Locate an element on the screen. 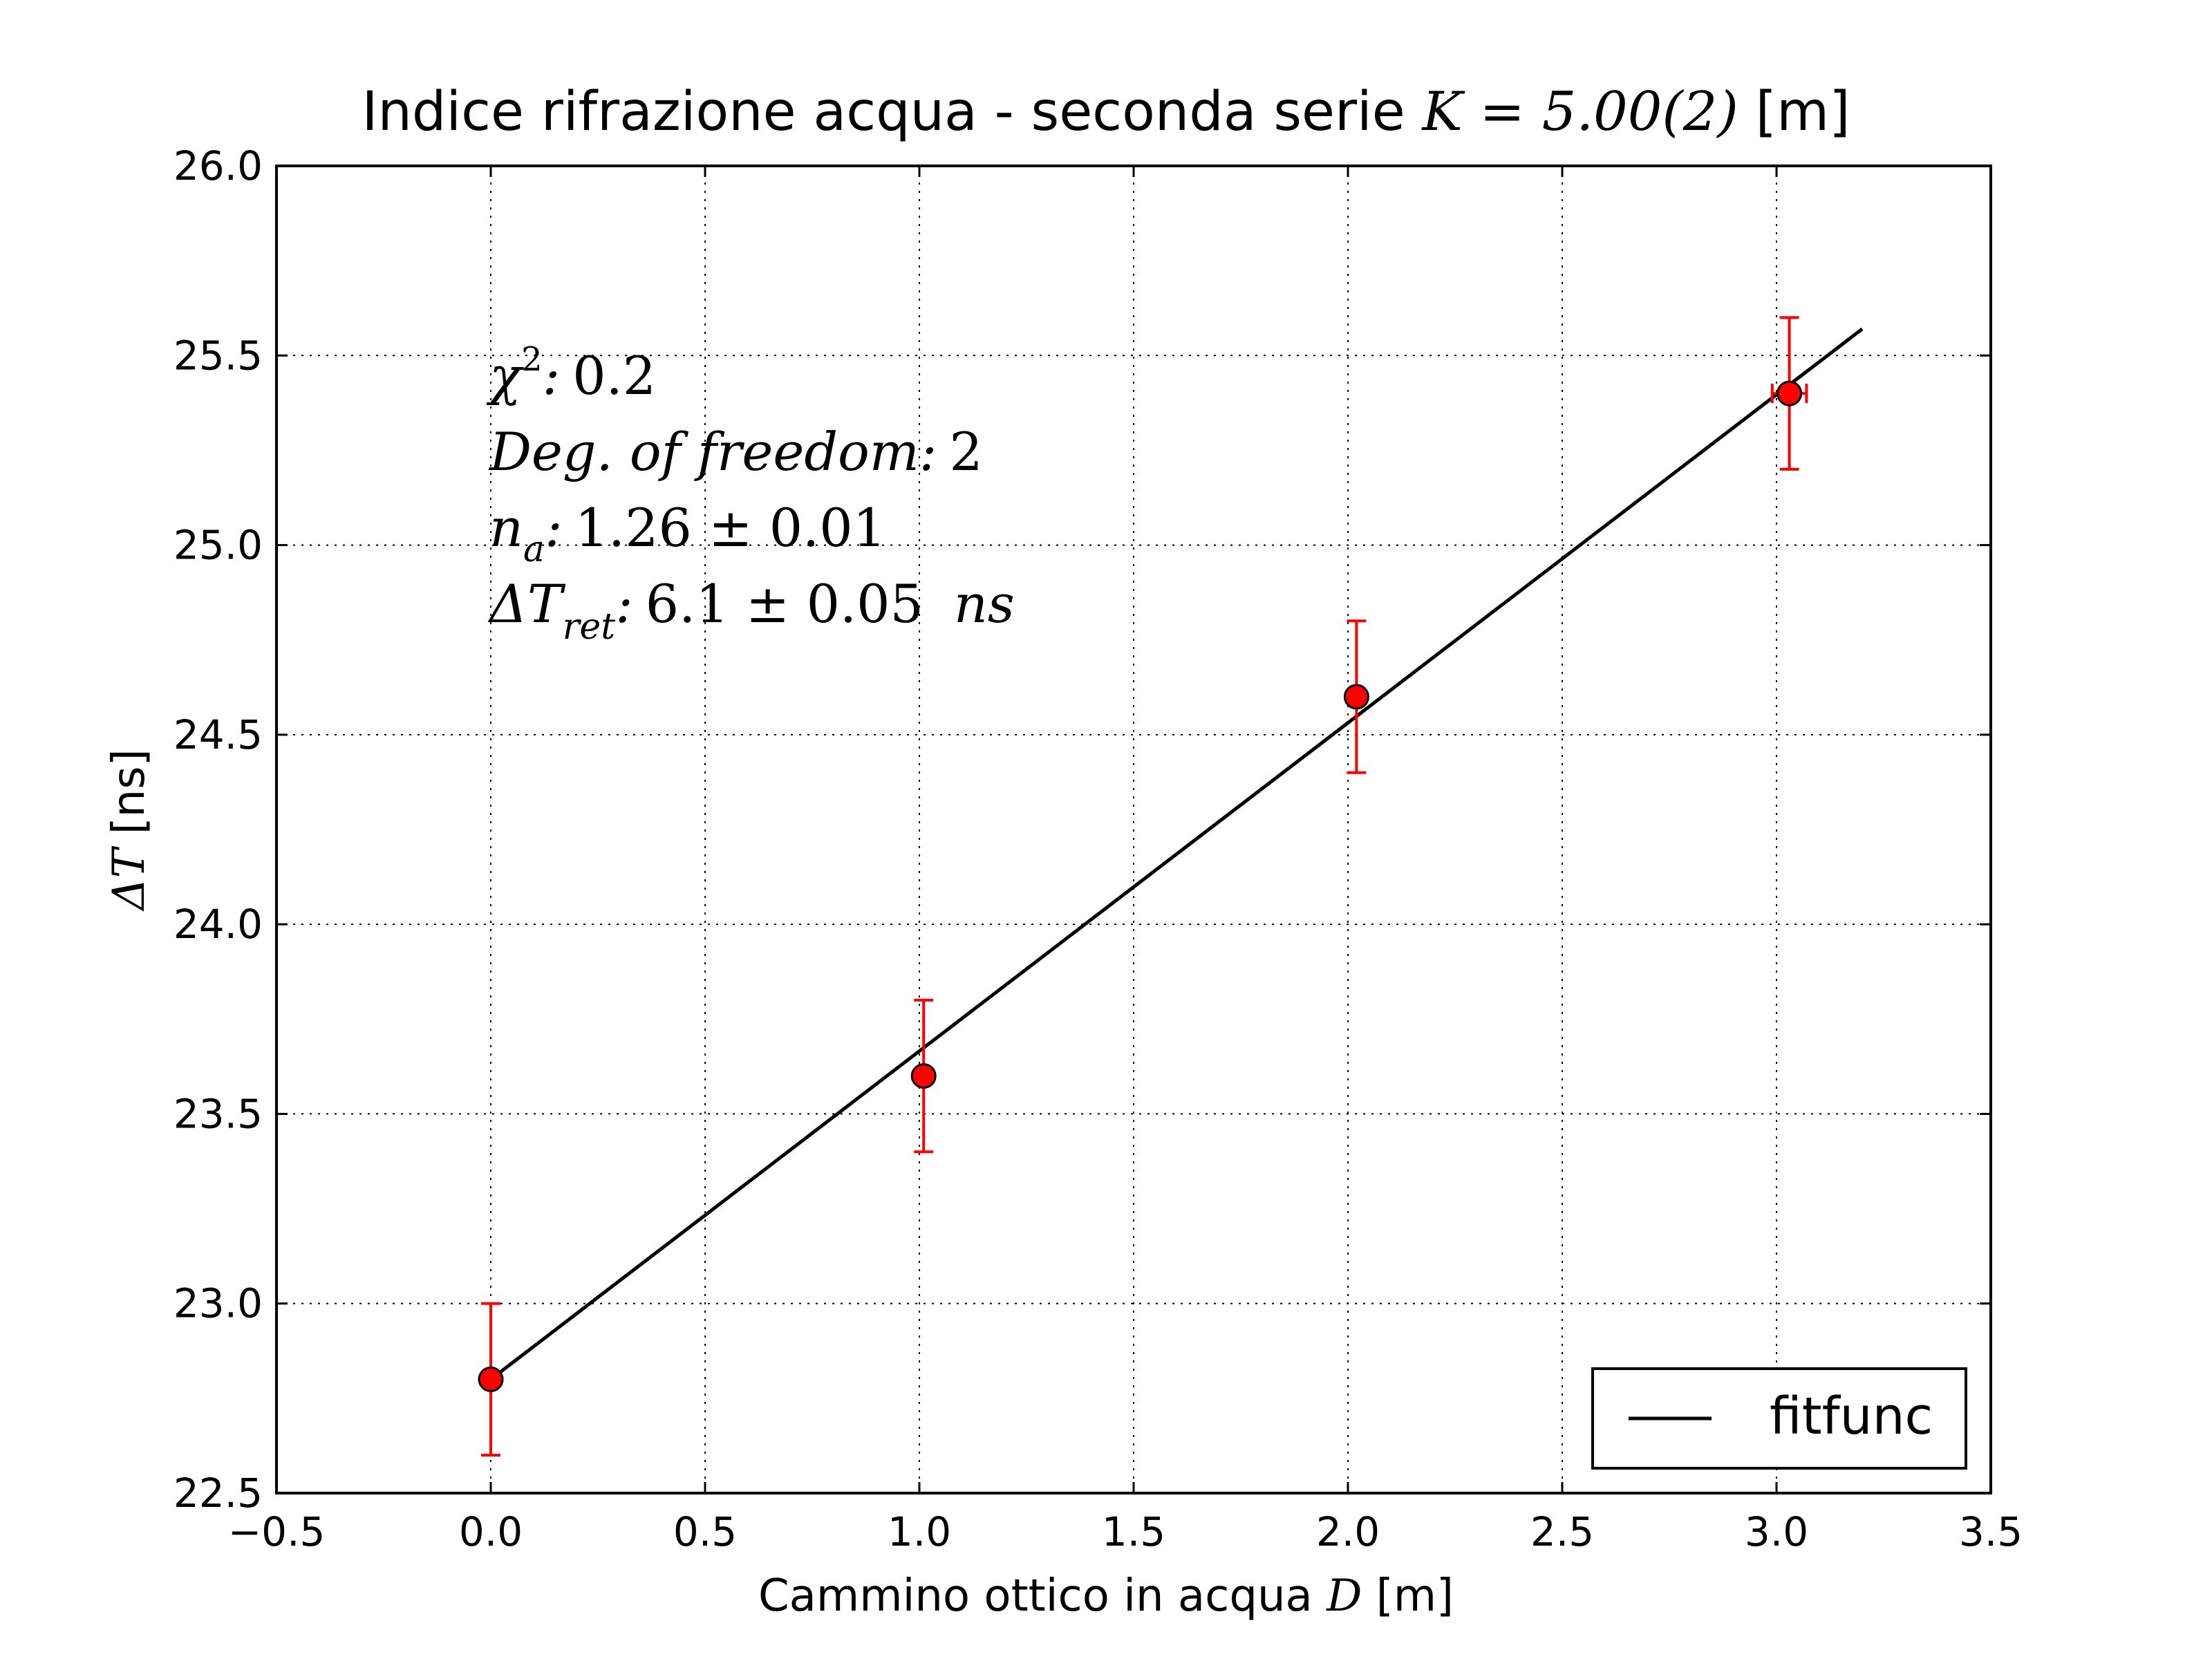  x-tick-label: 1.0 is located at coordinates (920, 1531).